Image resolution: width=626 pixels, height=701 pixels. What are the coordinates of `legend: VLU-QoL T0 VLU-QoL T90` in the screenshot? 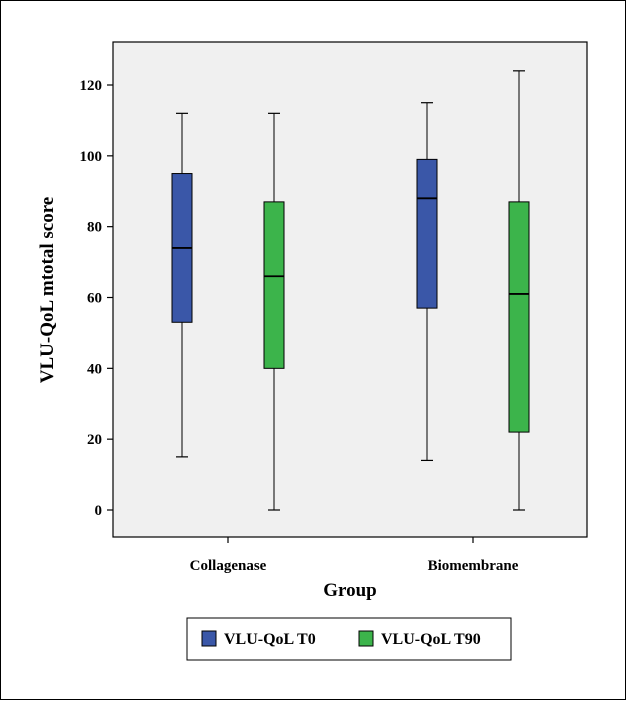 It's located at (349, 639).